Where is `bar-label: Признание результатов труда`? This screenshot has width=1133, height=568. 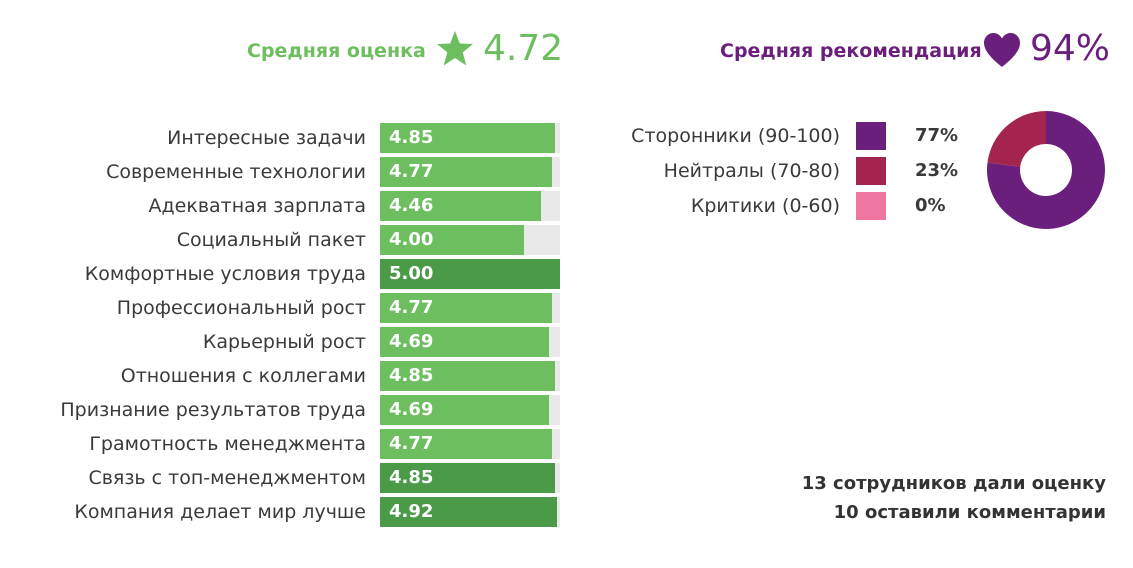
bar-label: Признание результатов труда is located at coordinates (213, 410).